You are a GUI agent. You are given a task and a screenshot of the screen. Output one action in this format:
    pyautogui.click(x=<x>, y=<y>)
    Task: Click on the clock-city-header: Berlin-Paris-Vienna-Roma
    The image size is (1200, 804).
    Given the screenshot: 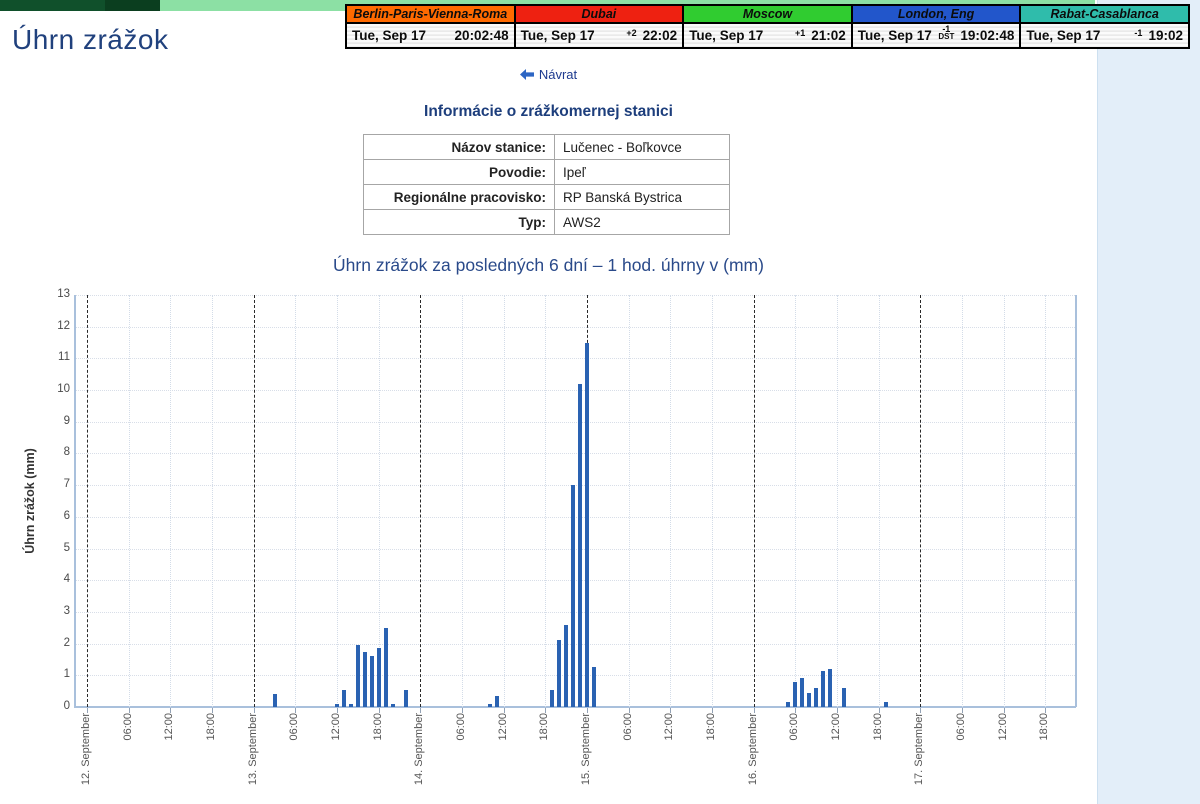 What is the action you would take?
    pyautogui.click(x=430, y=15)
    